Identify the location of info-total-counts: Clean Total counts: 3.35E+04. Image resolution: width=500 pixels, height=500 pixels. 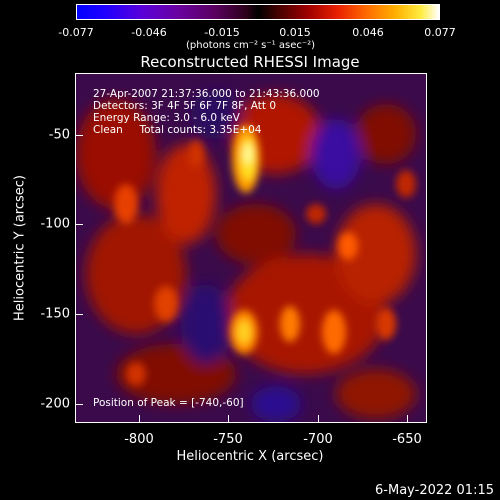
(177, 130).